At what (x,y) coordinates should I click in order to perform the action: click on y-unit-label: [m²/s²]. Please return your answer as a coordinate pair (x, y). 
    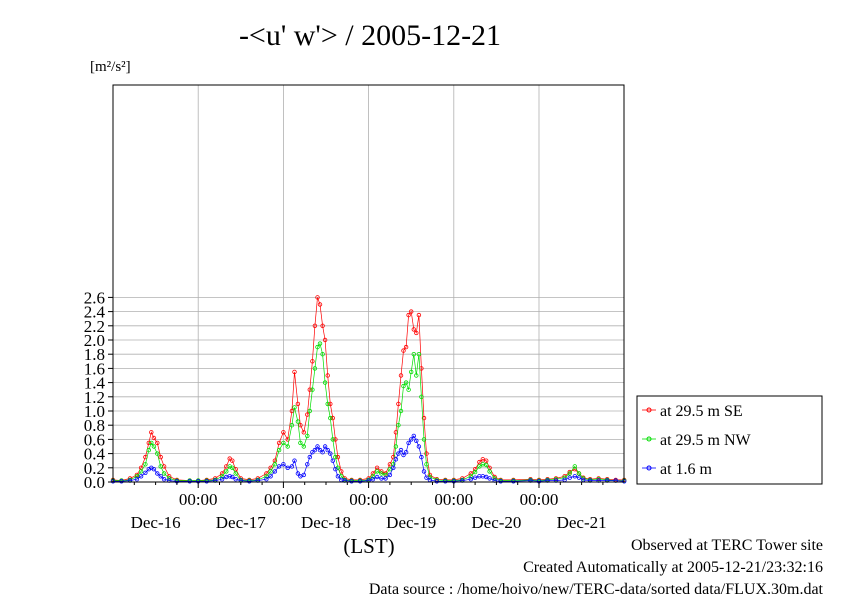
    Looking at the image, I should click on (110, 67).